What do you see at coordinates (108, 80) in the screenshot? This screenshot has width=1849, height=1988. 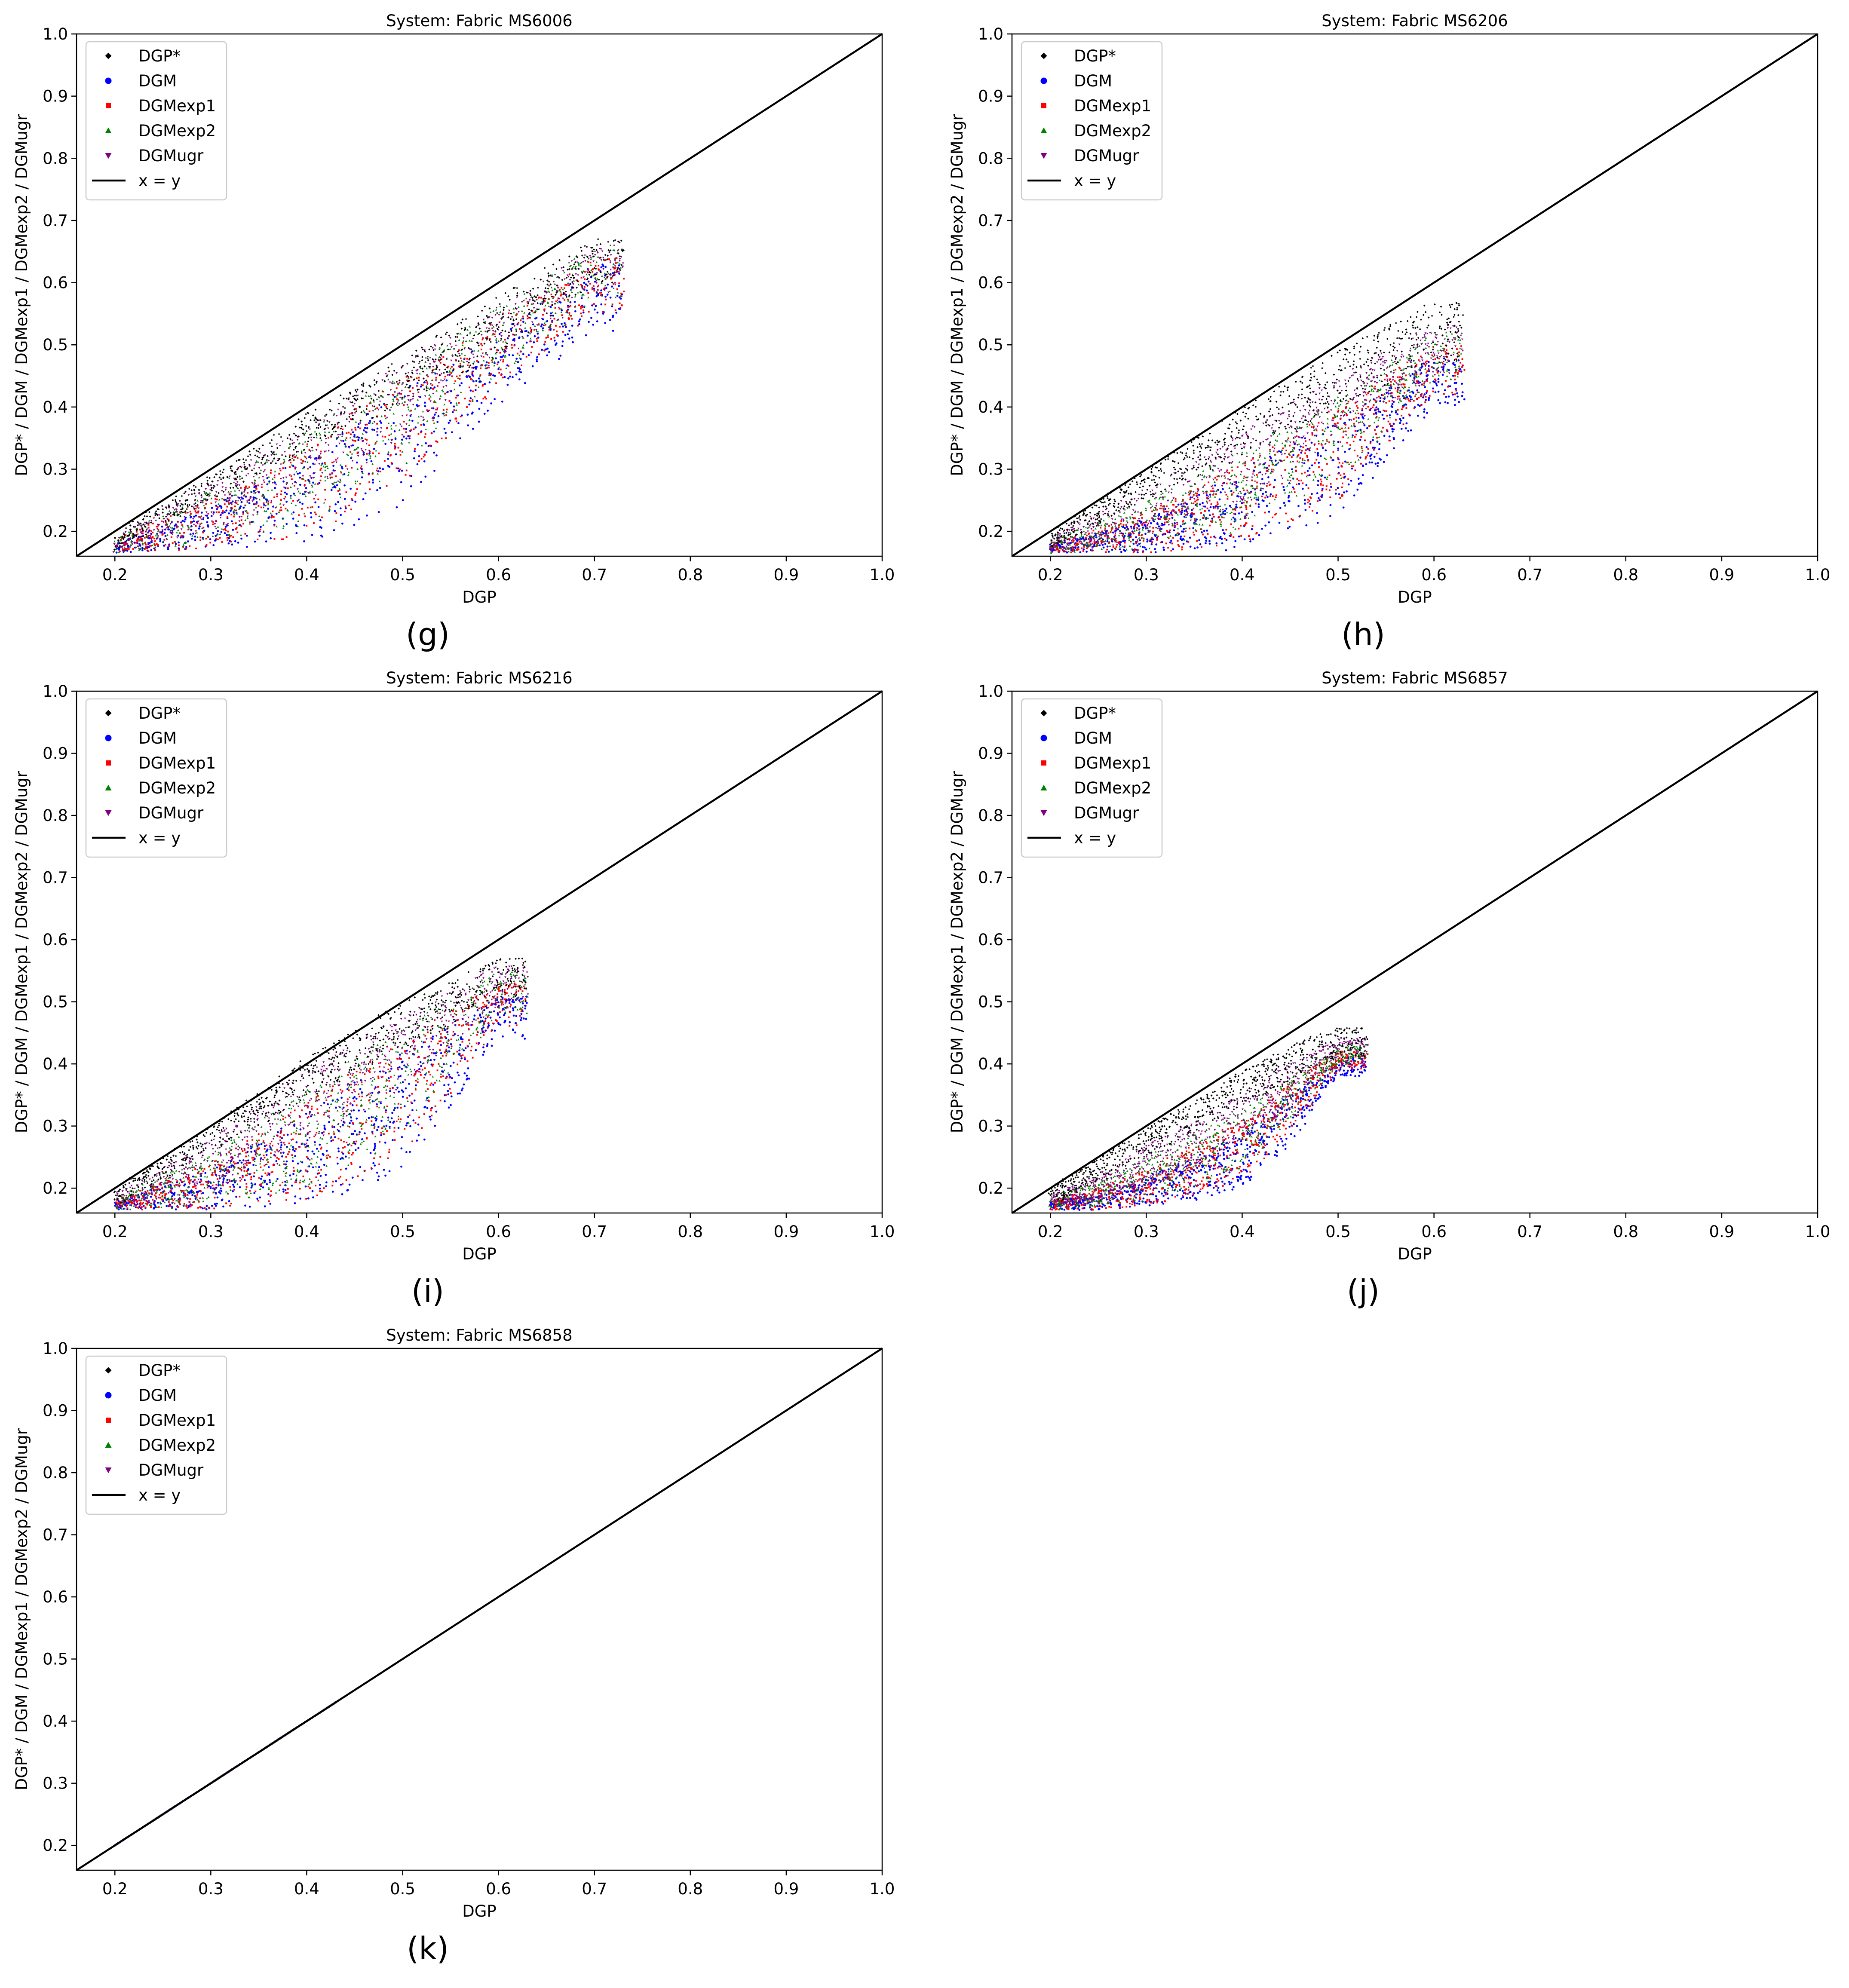 I see `legend-marker` at bounding box center [108, 80].